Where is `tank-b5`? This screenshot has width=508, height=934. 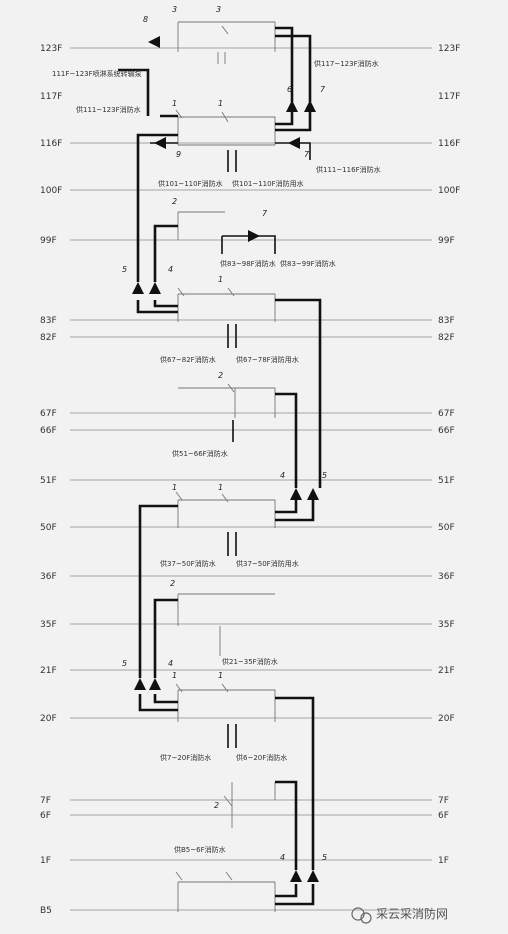
tank-b5 is located at coordinates (226, 896).